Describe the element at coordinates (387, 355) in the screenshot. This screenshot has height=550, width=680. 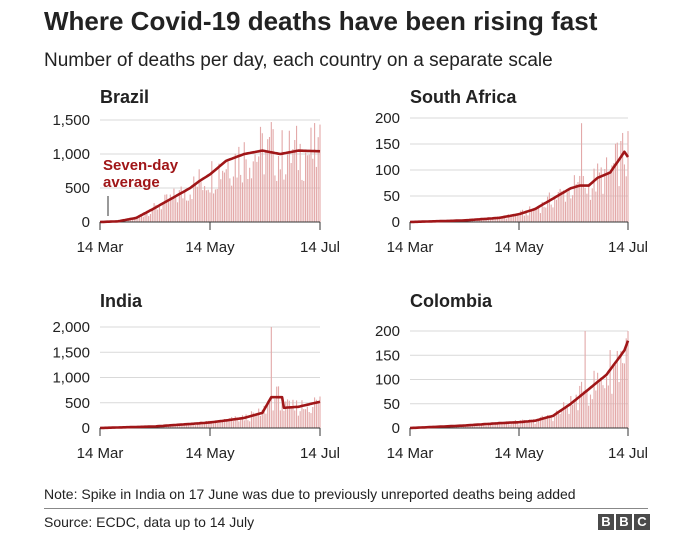
I see `y-tick-label: 150` at that location.